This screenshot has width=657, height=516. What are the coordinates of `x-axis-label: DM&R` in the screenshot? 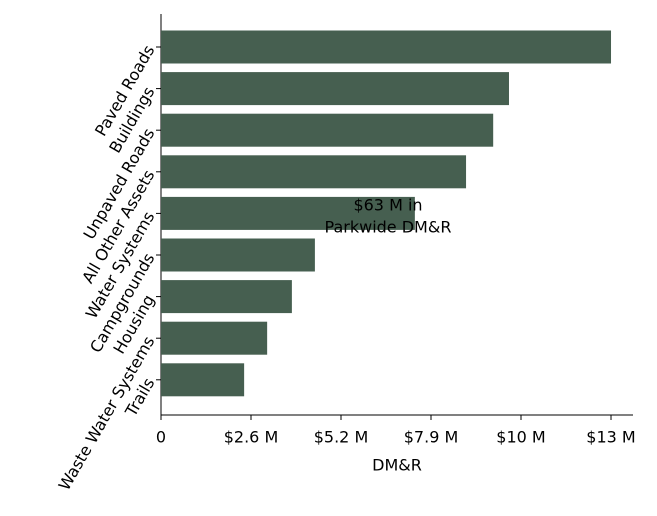 It's located at (397, 465).